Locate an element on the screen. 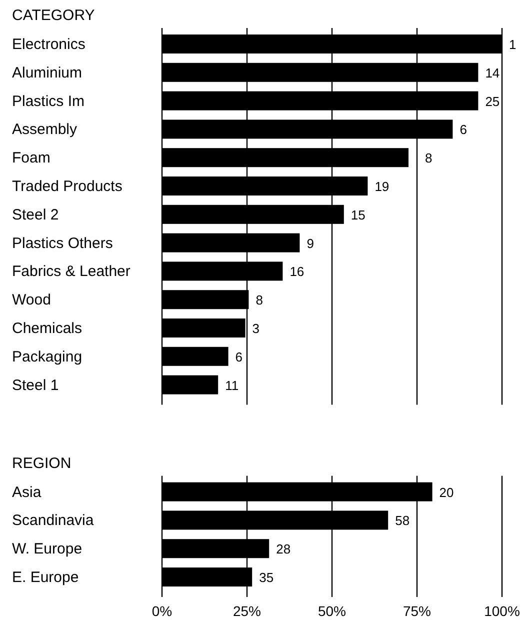  y-tick-label: Electronics is located at coordinates (49, 44).